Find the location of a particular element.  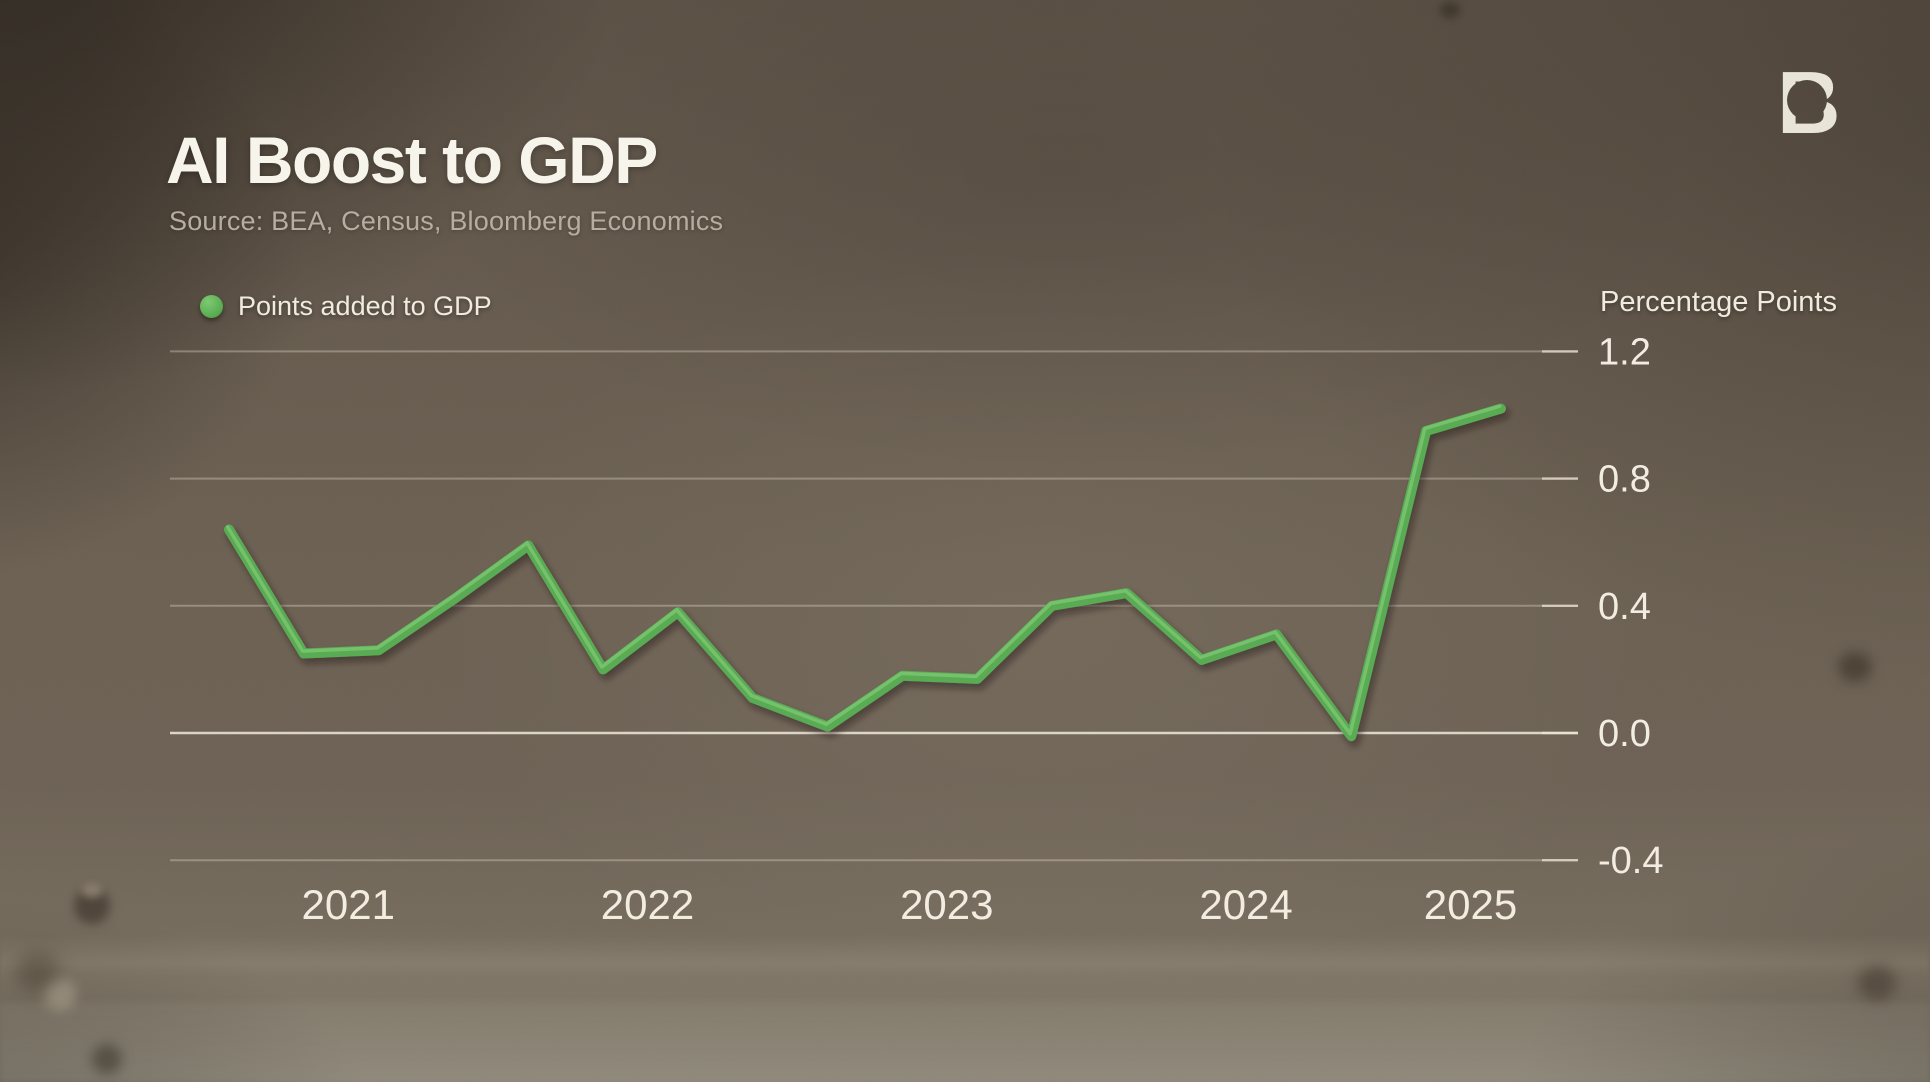

x-year-label: 2025 is located at coordinates (1470, 904).